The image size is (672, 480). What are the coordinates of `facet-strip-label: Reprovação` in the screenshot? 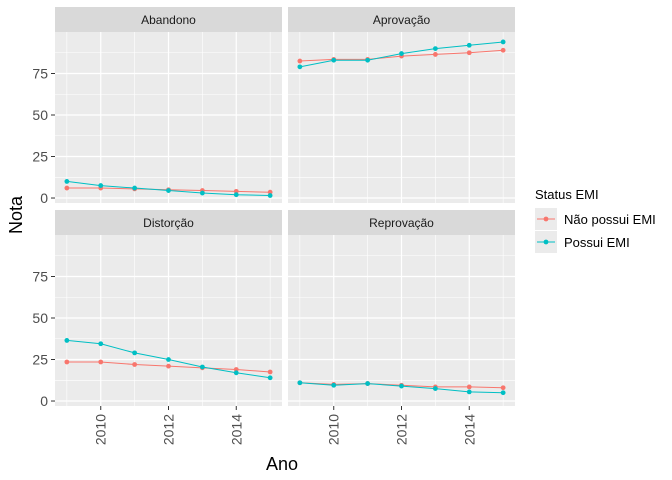 It's located at (401, 223).